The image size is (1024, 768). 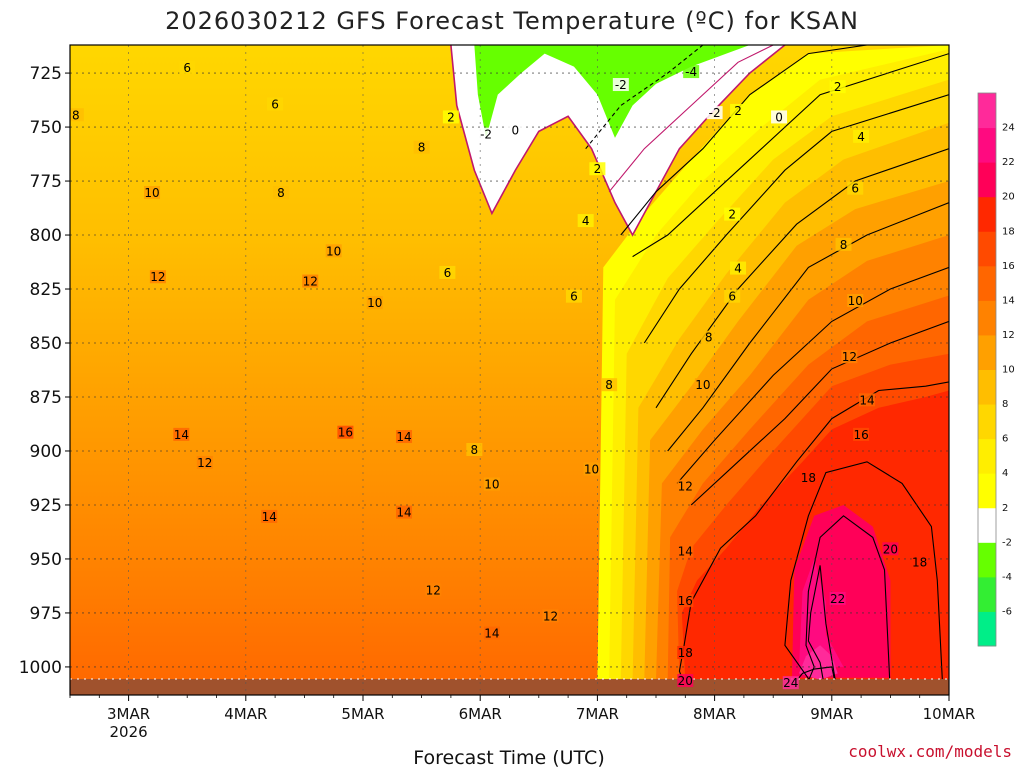 What do you see at coordinates (46, 182) in the screenshot?
I see `y-tick-label: 775` at bounding box center [46, 182].